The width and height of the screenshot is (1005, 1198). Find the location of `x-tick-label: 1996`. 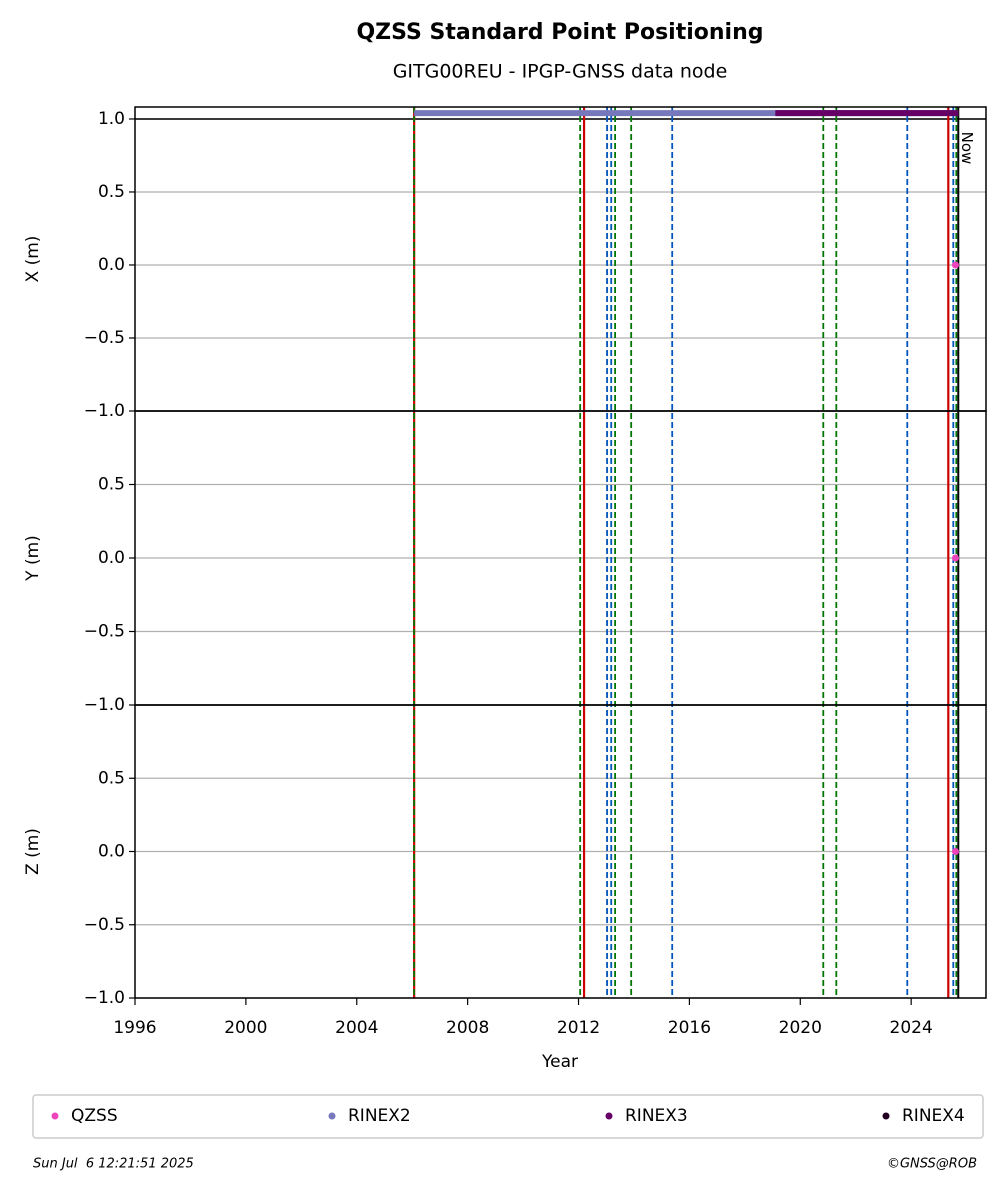

x-tick-label: 1996 is located at coordinates (134, 1028).